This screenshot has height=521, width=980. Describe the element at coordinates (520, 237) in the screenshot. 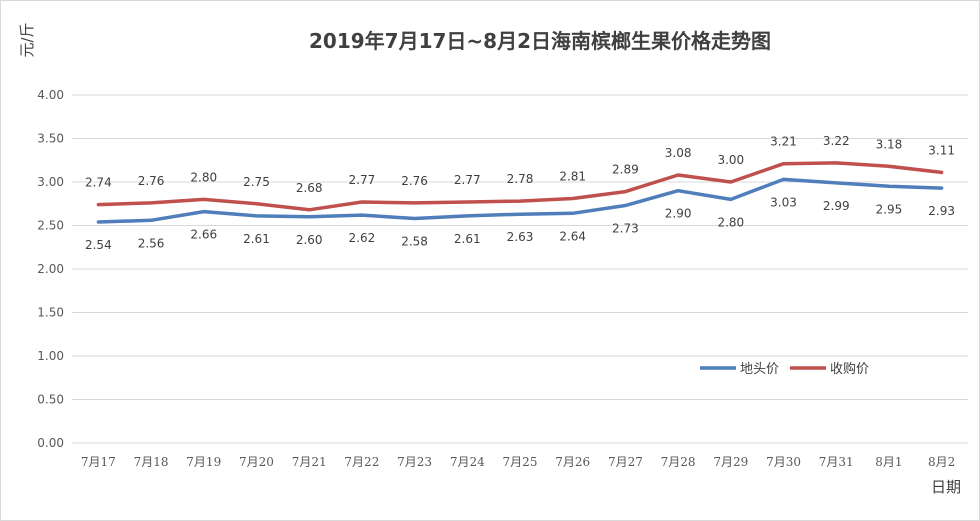

I see `data-label: 2.63` at that location.